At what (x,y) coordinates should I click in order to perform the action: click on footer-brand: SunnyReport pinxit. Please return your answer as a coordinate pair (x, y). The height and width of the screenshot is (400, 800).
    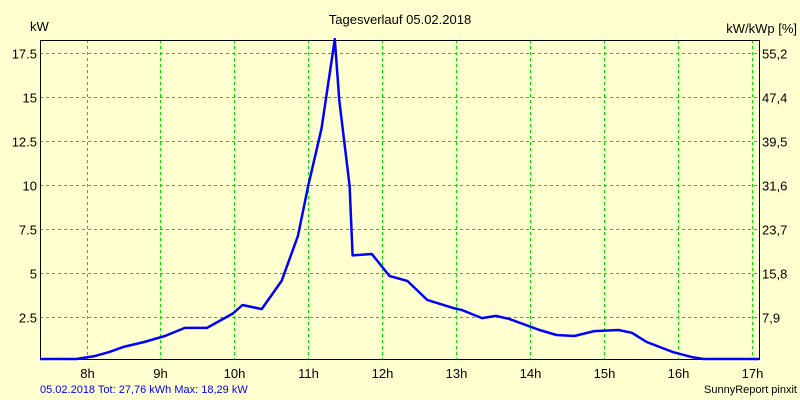
    Looking at the image, I should click on (750, 390).